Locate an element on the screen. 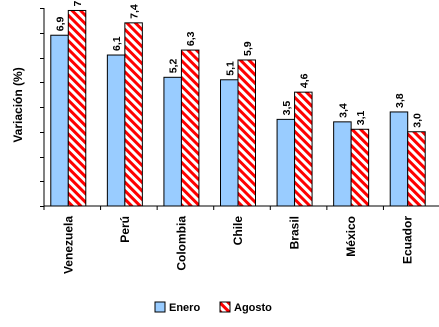 This screenshot has width=439, height=327. value-label: 5,2 is located at coordinates (174, 66).